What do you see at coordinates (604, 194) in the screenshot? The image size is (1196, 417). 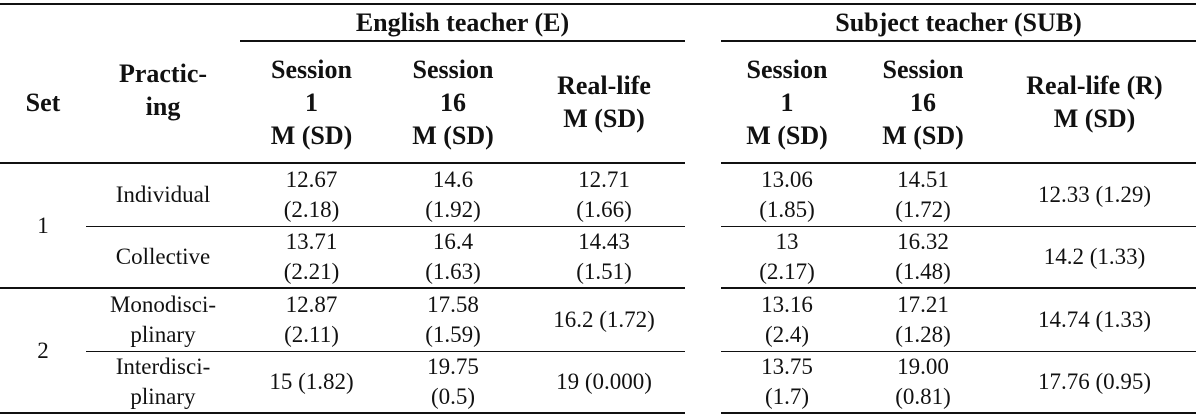 I see `english-reallife-cell: 12.71 (1.66)` at bounding box center [604, 194].